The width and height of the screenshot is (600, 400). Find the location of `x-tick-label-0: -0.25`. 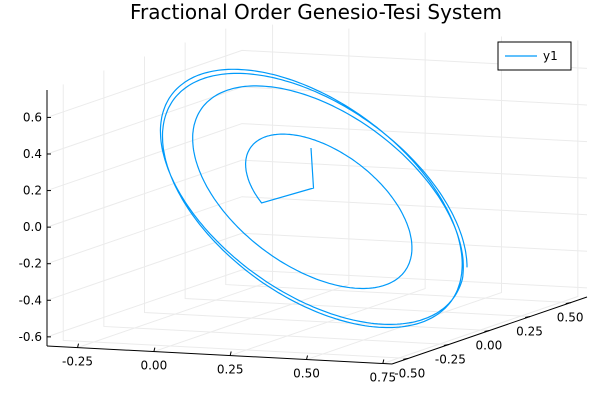

x-tick-label-0: -0.25 is located at coordinates (77, 362).